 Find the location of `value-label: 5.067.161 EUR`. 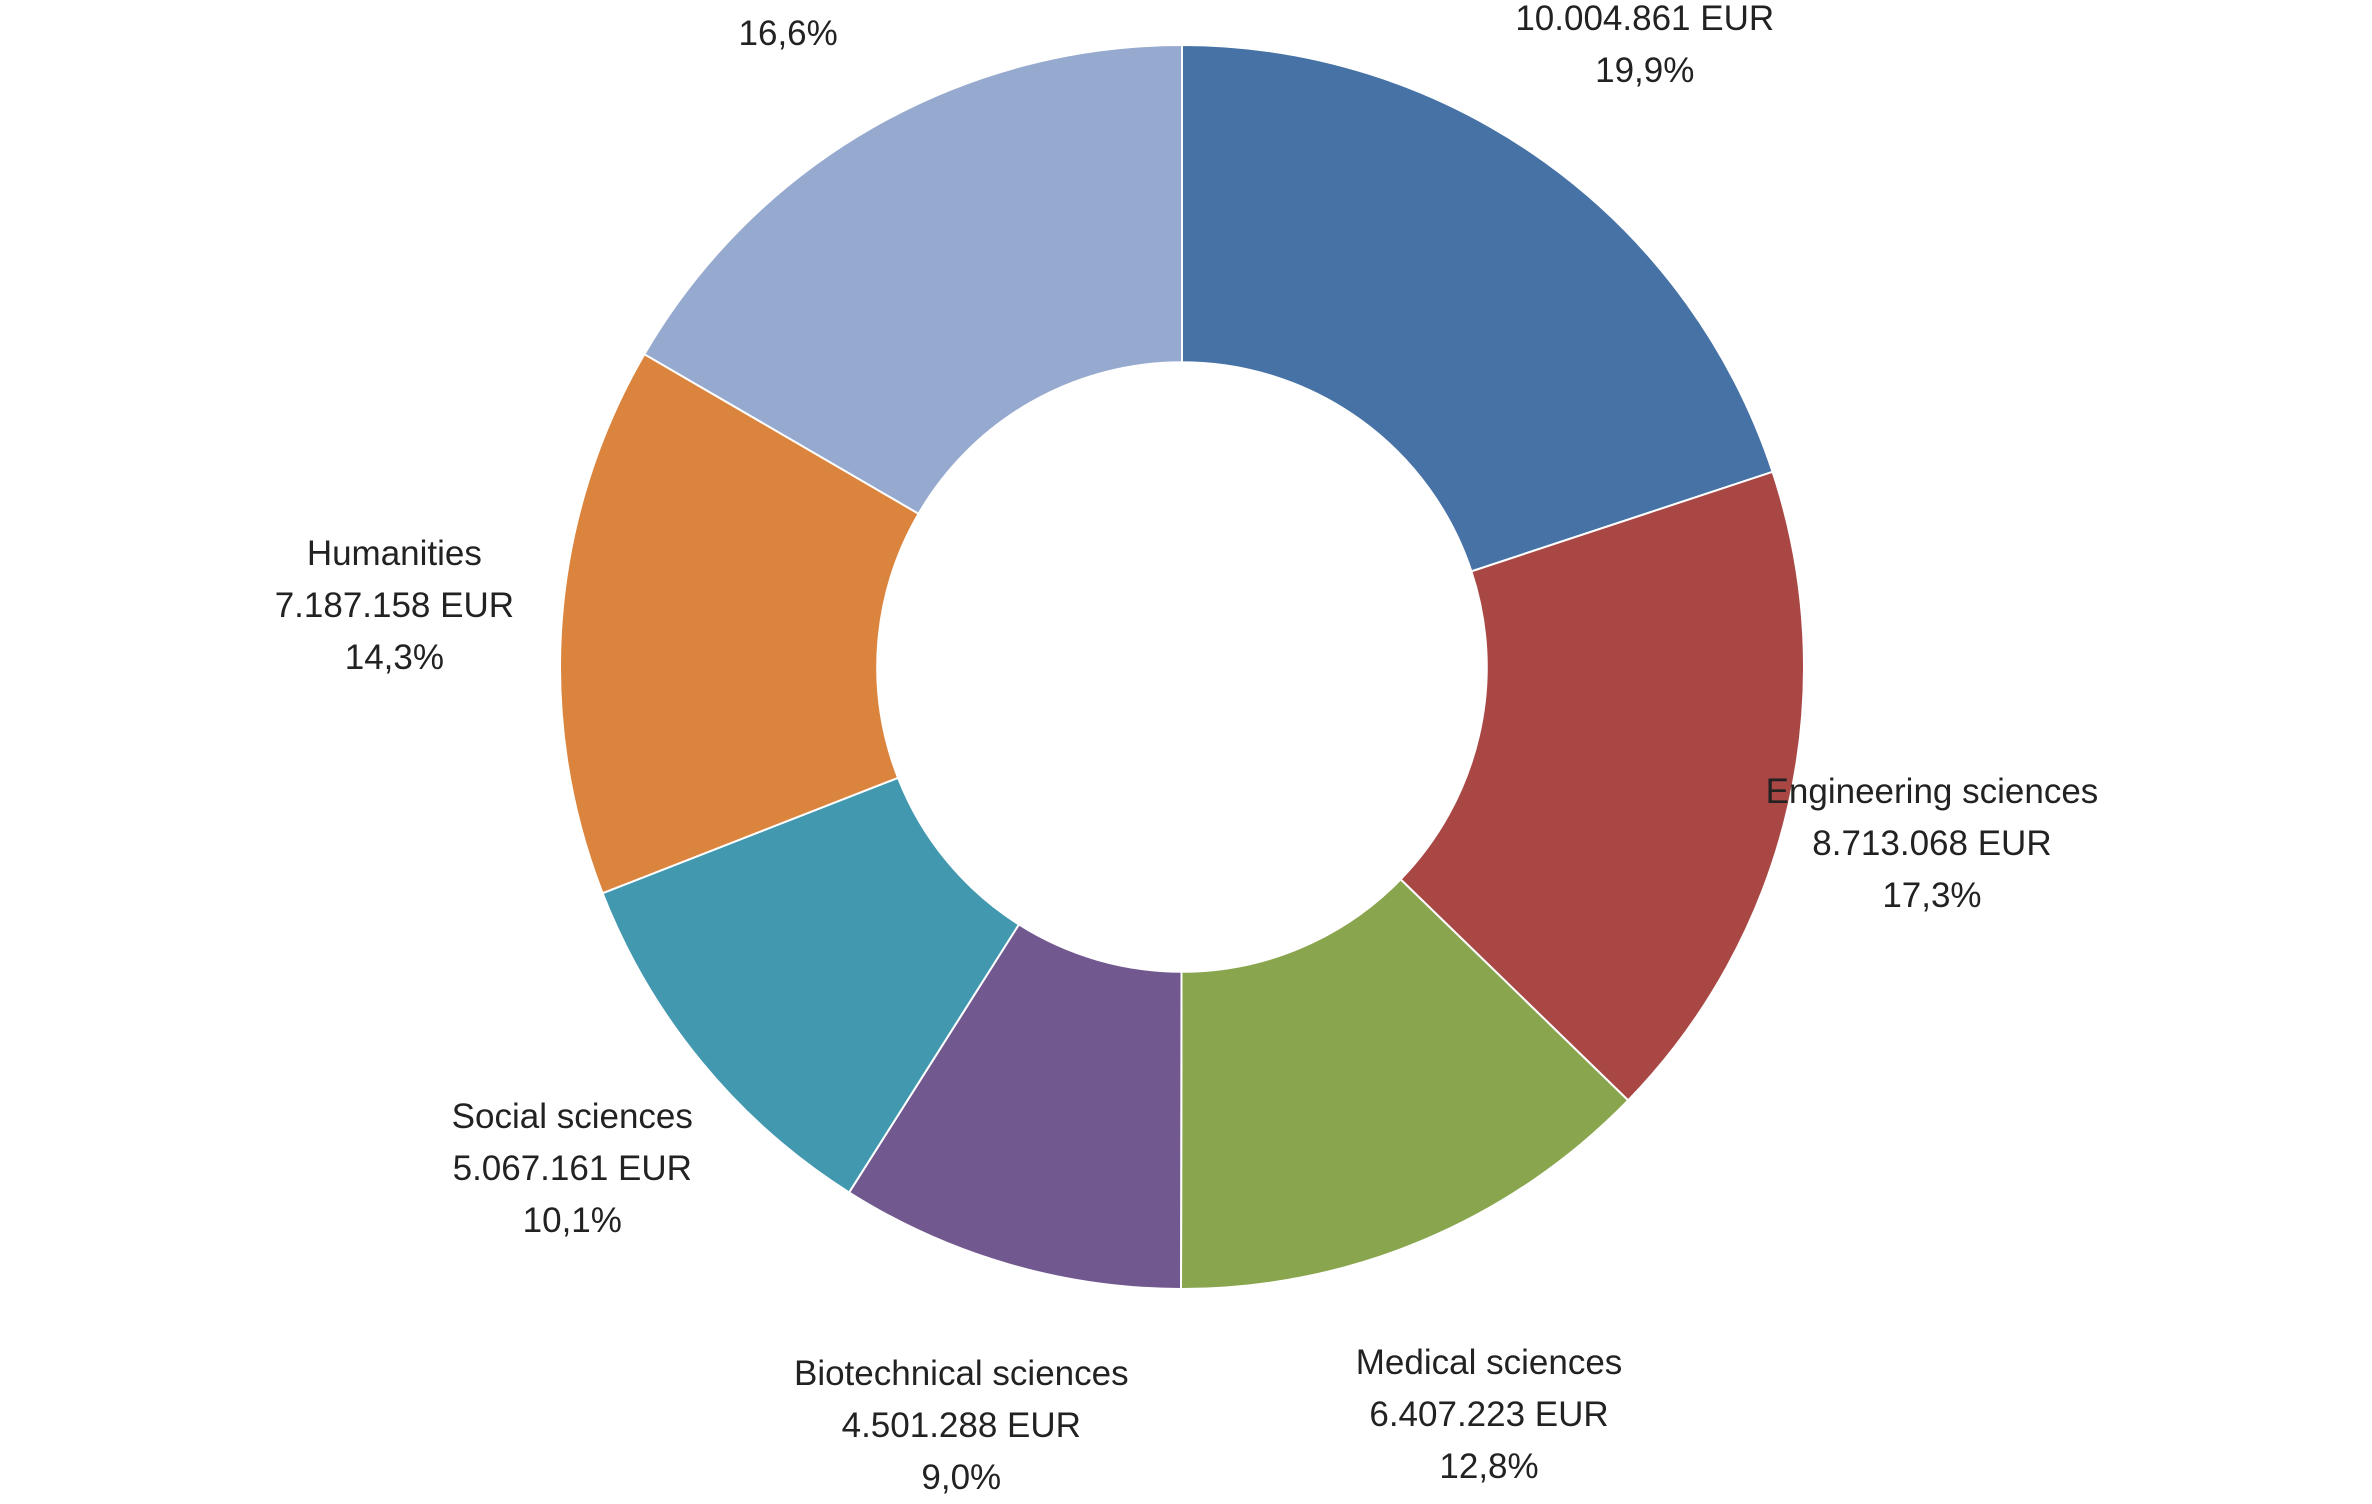

value-label: 5.067.161 EUR is located at coordinates (572, 1169).